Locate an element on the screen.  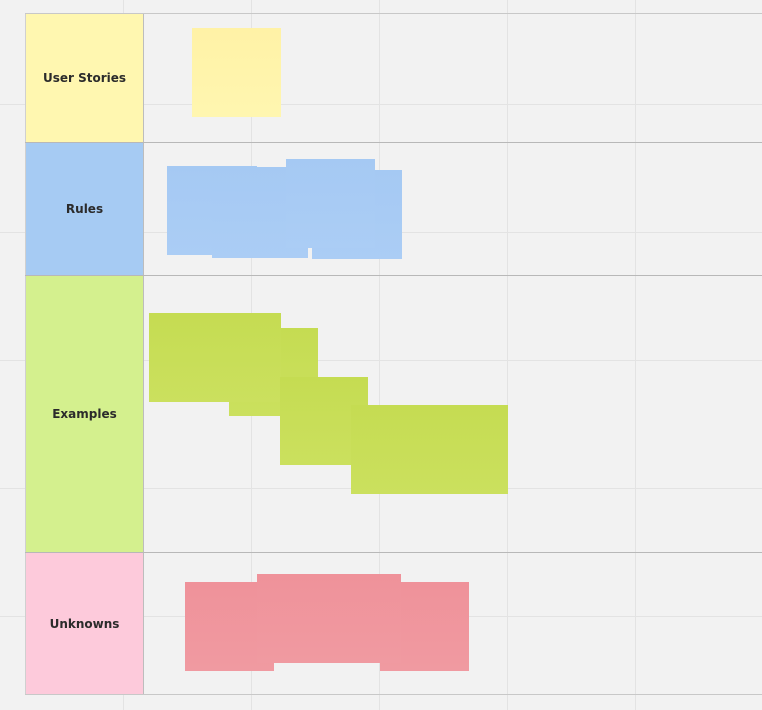
row-header-rules: Rules is located at coordinates (84, 209).